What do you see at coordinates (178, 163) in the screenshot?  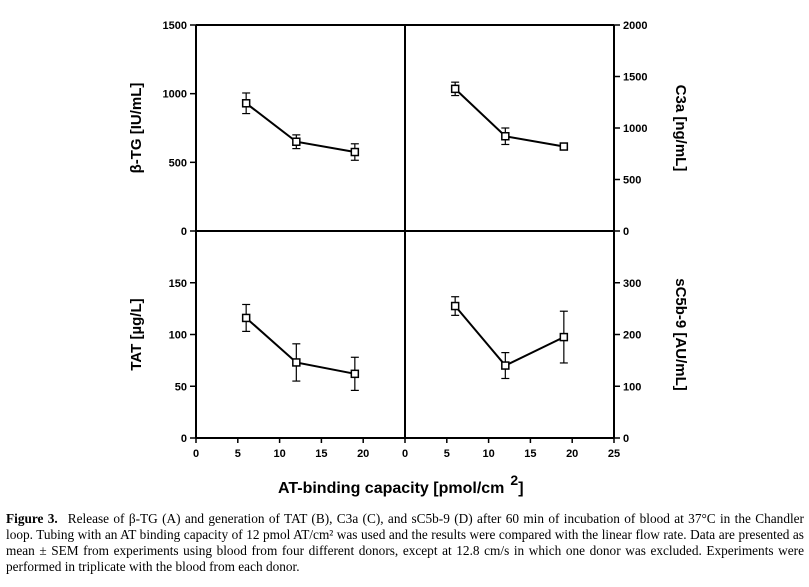 I see `beta-tg-y-tick-label: 500` at bounding box center [178, 163].